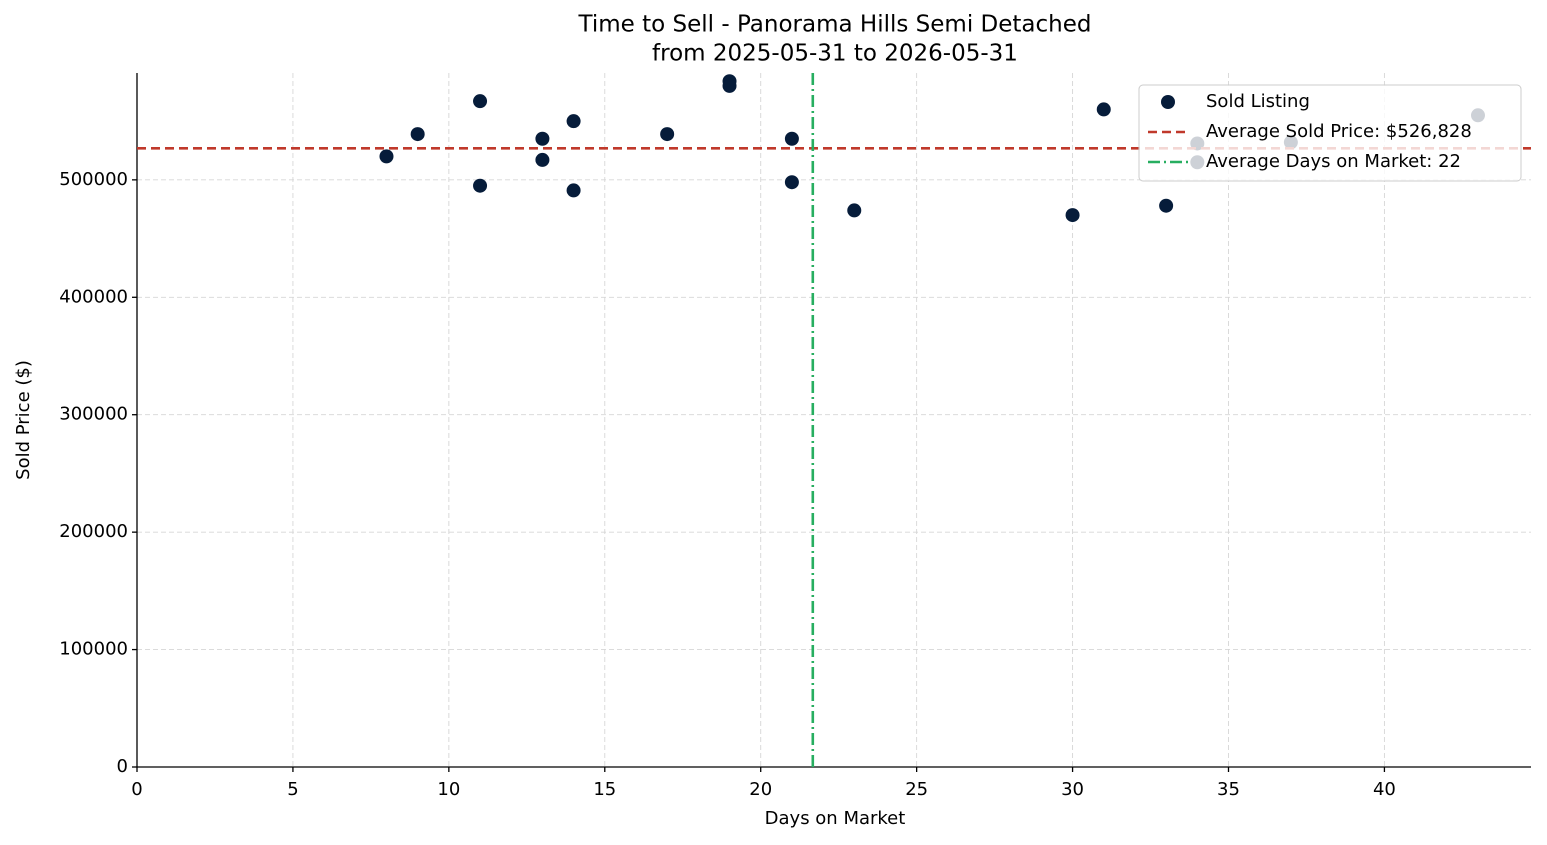 The width and height of the screenshot is (1547, 845). I want to click on x-tick-label: 15, so click(604, 789).